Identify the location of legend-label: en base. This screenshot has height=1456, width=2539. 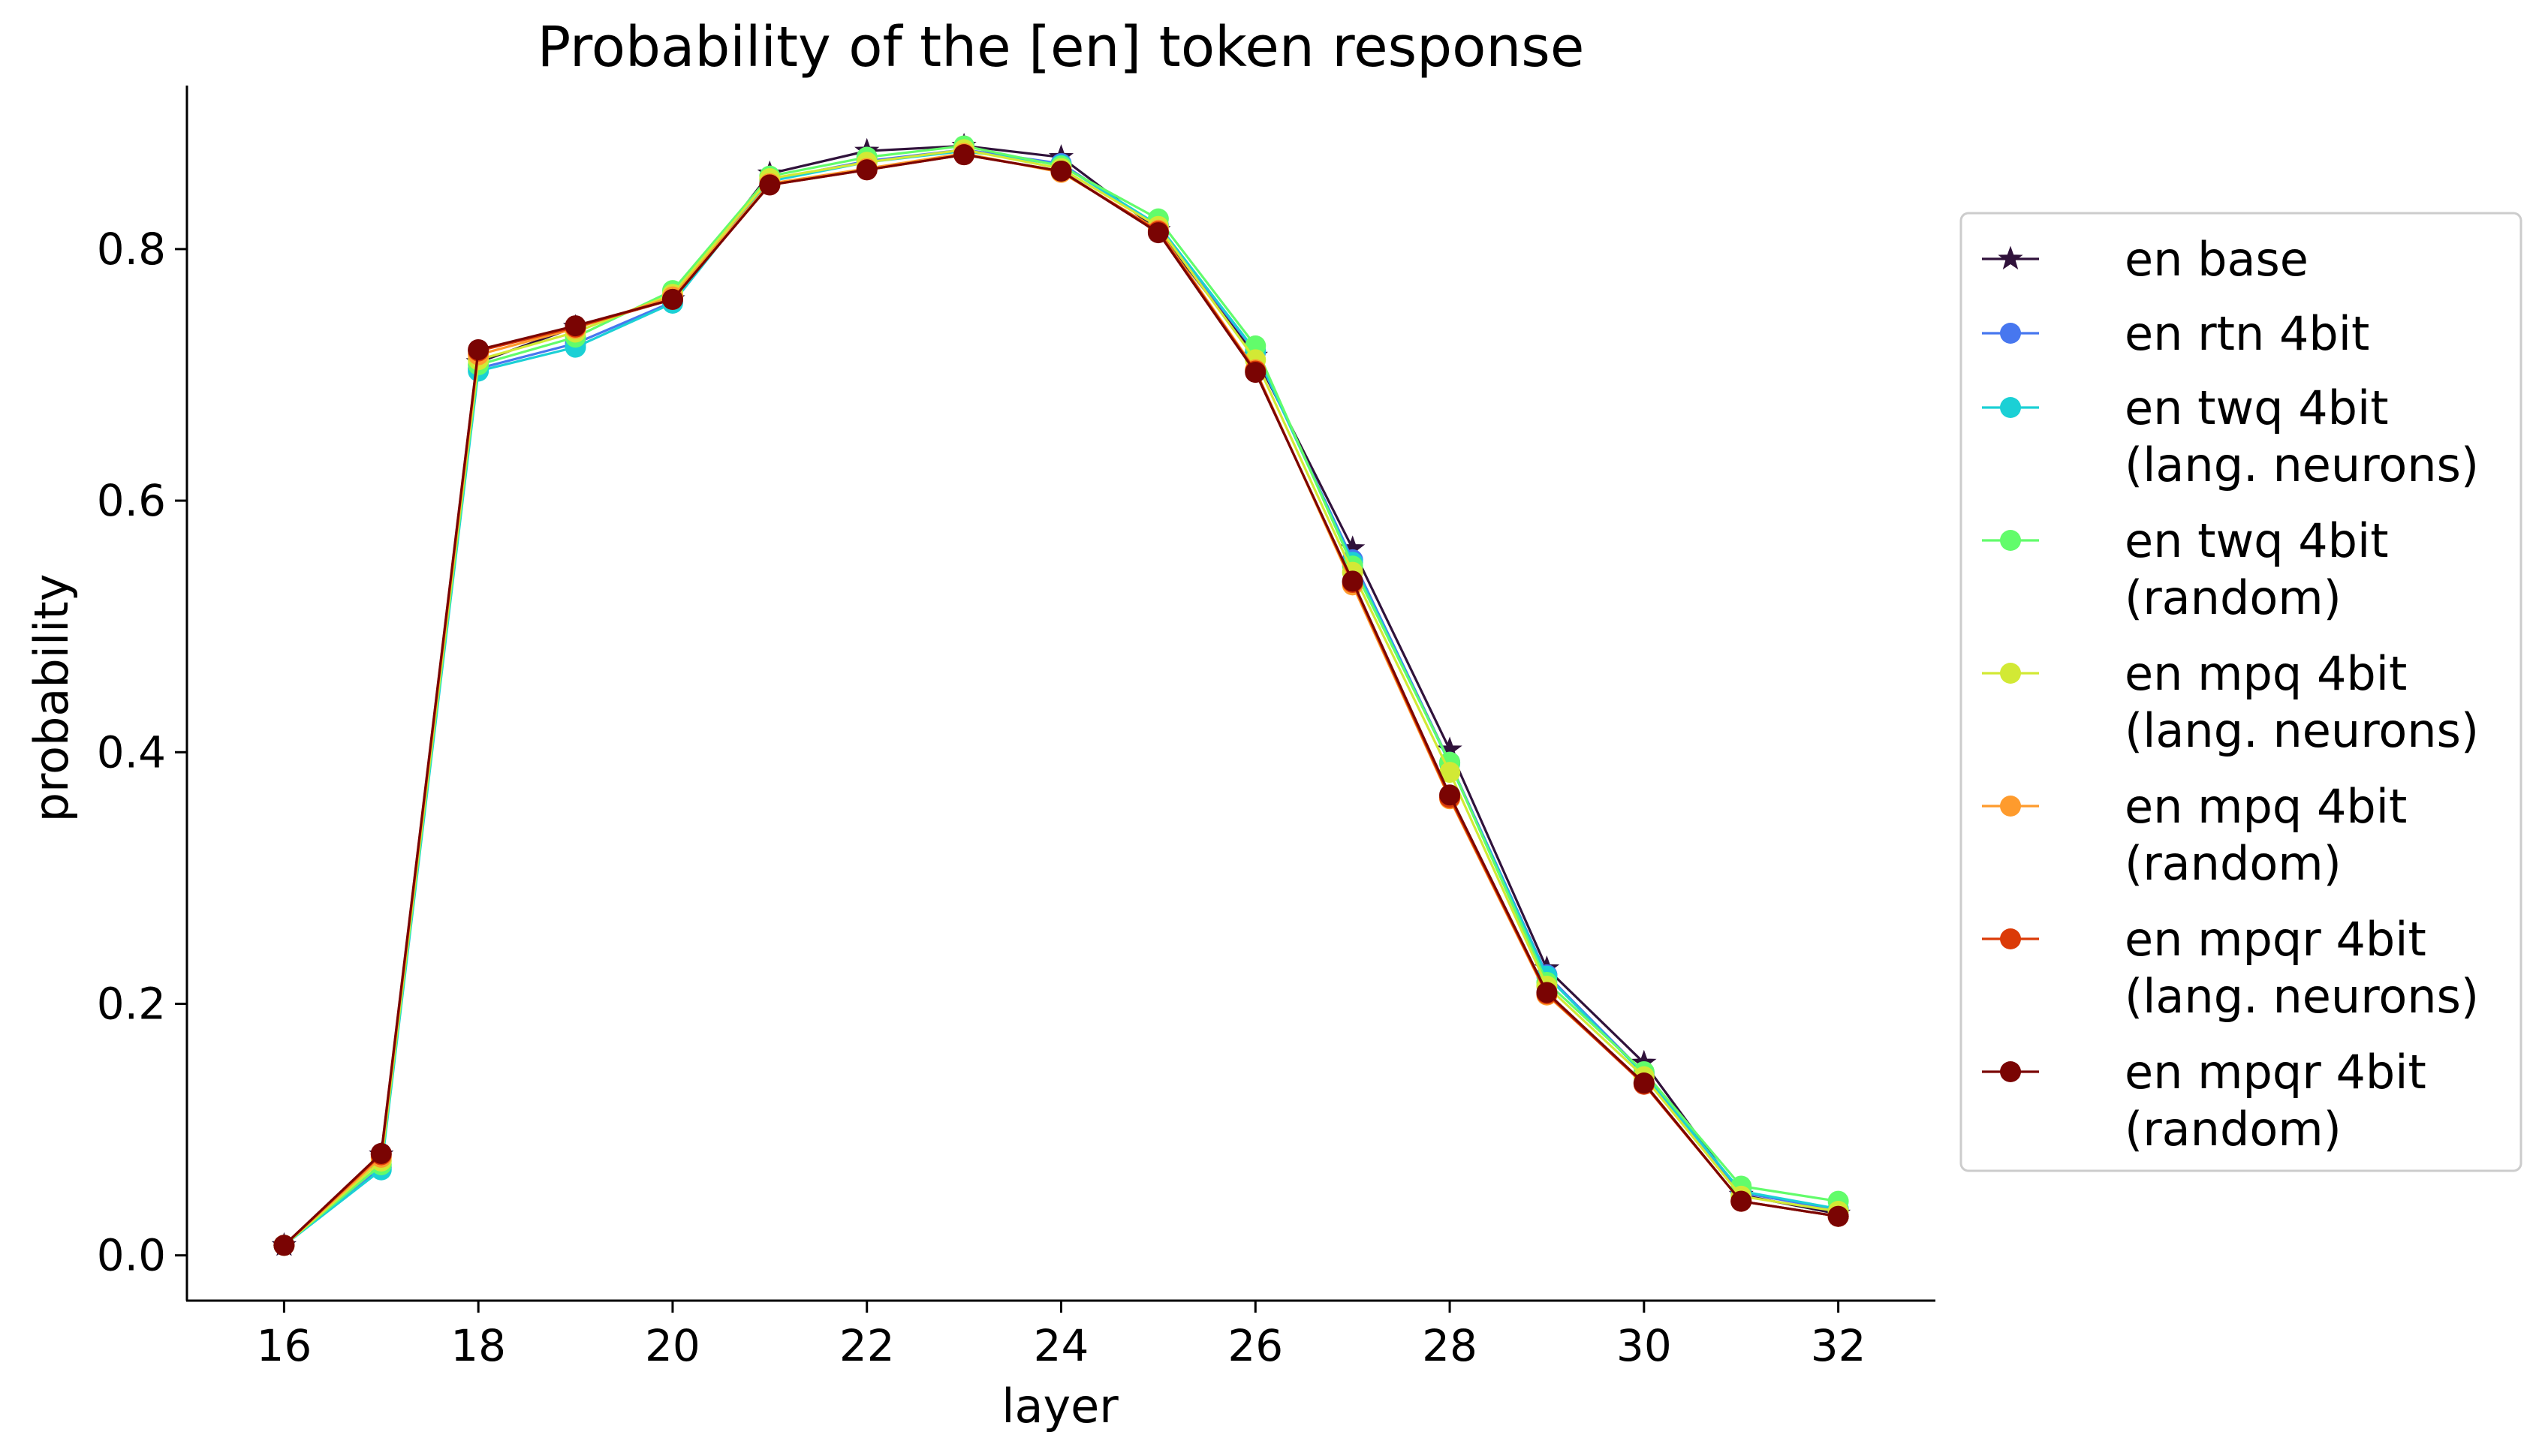
(2217, 259).